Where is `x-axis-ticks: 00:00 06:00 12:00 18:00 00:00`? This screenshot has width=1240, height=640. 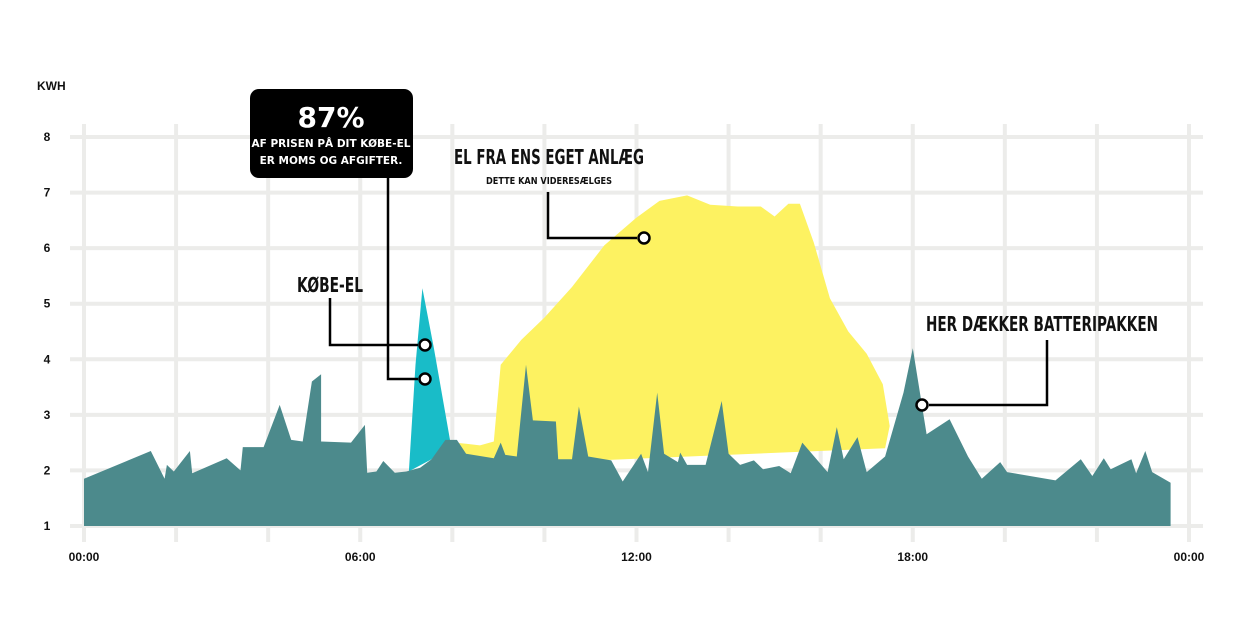 x-axis-ticks: 00:00 06:00 12:00 18:00 00:00 is located at coordinates (637, 557).